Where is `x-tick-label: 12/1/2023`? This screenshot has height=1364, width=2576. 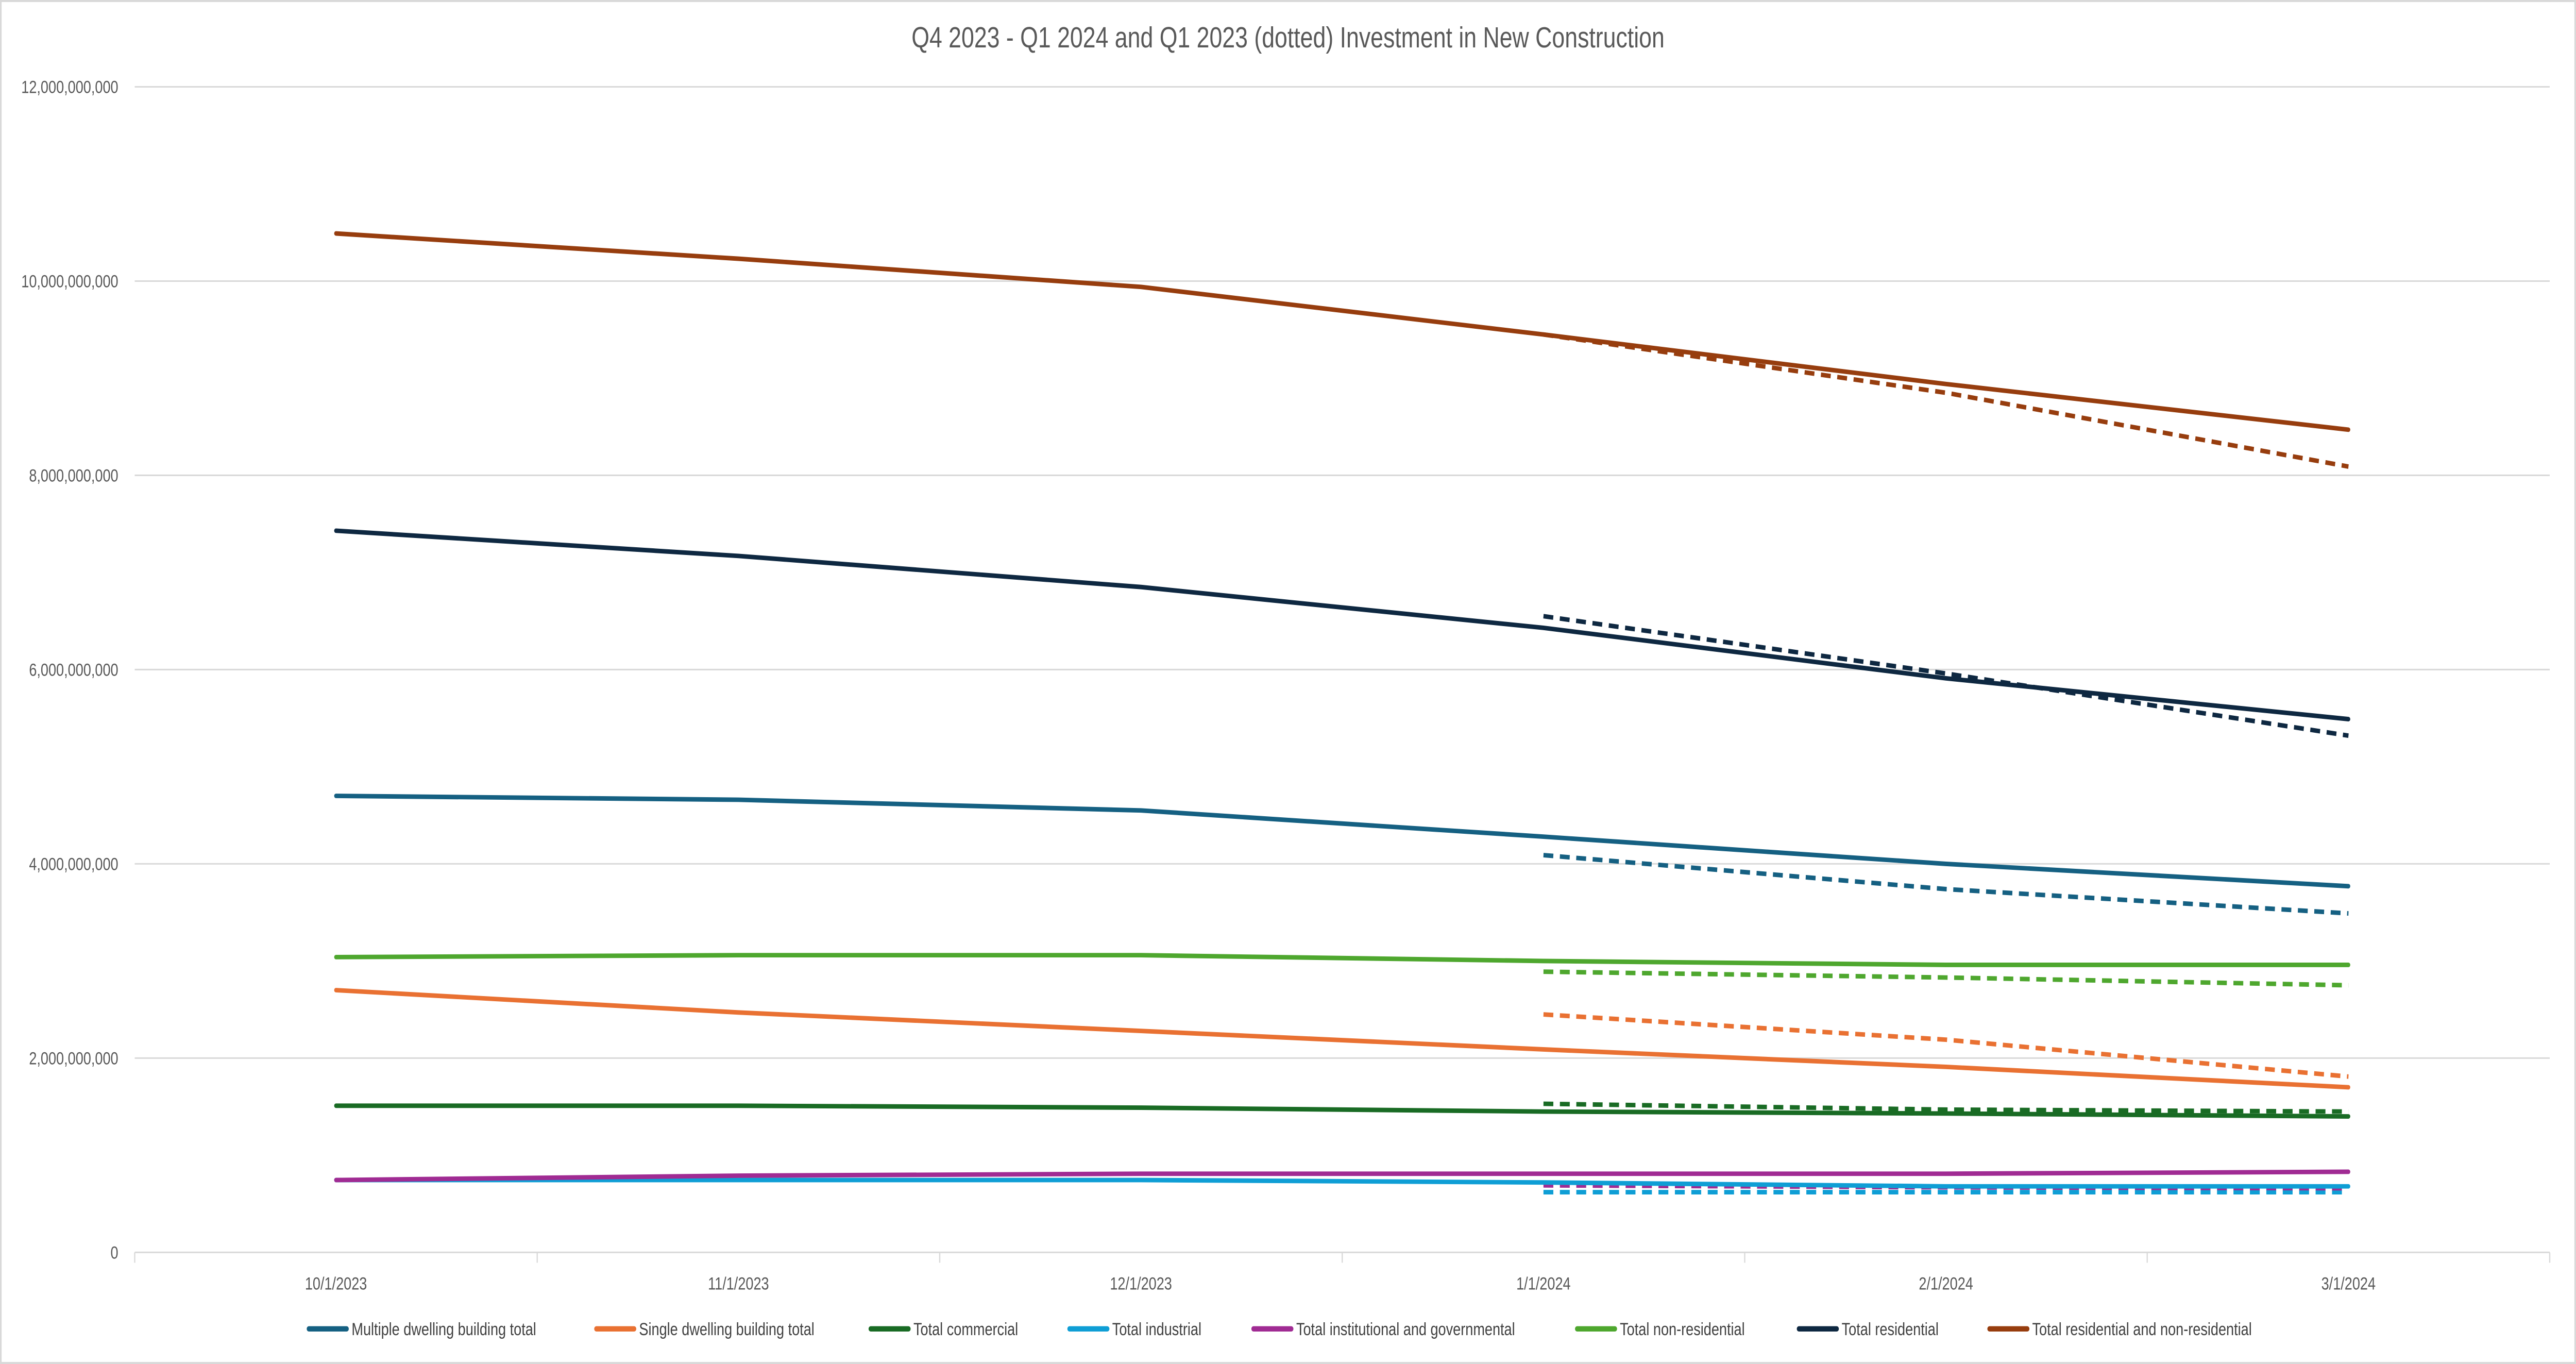 x-tick-label: 12/1/2023 is located at coordinates (1141, 1284).